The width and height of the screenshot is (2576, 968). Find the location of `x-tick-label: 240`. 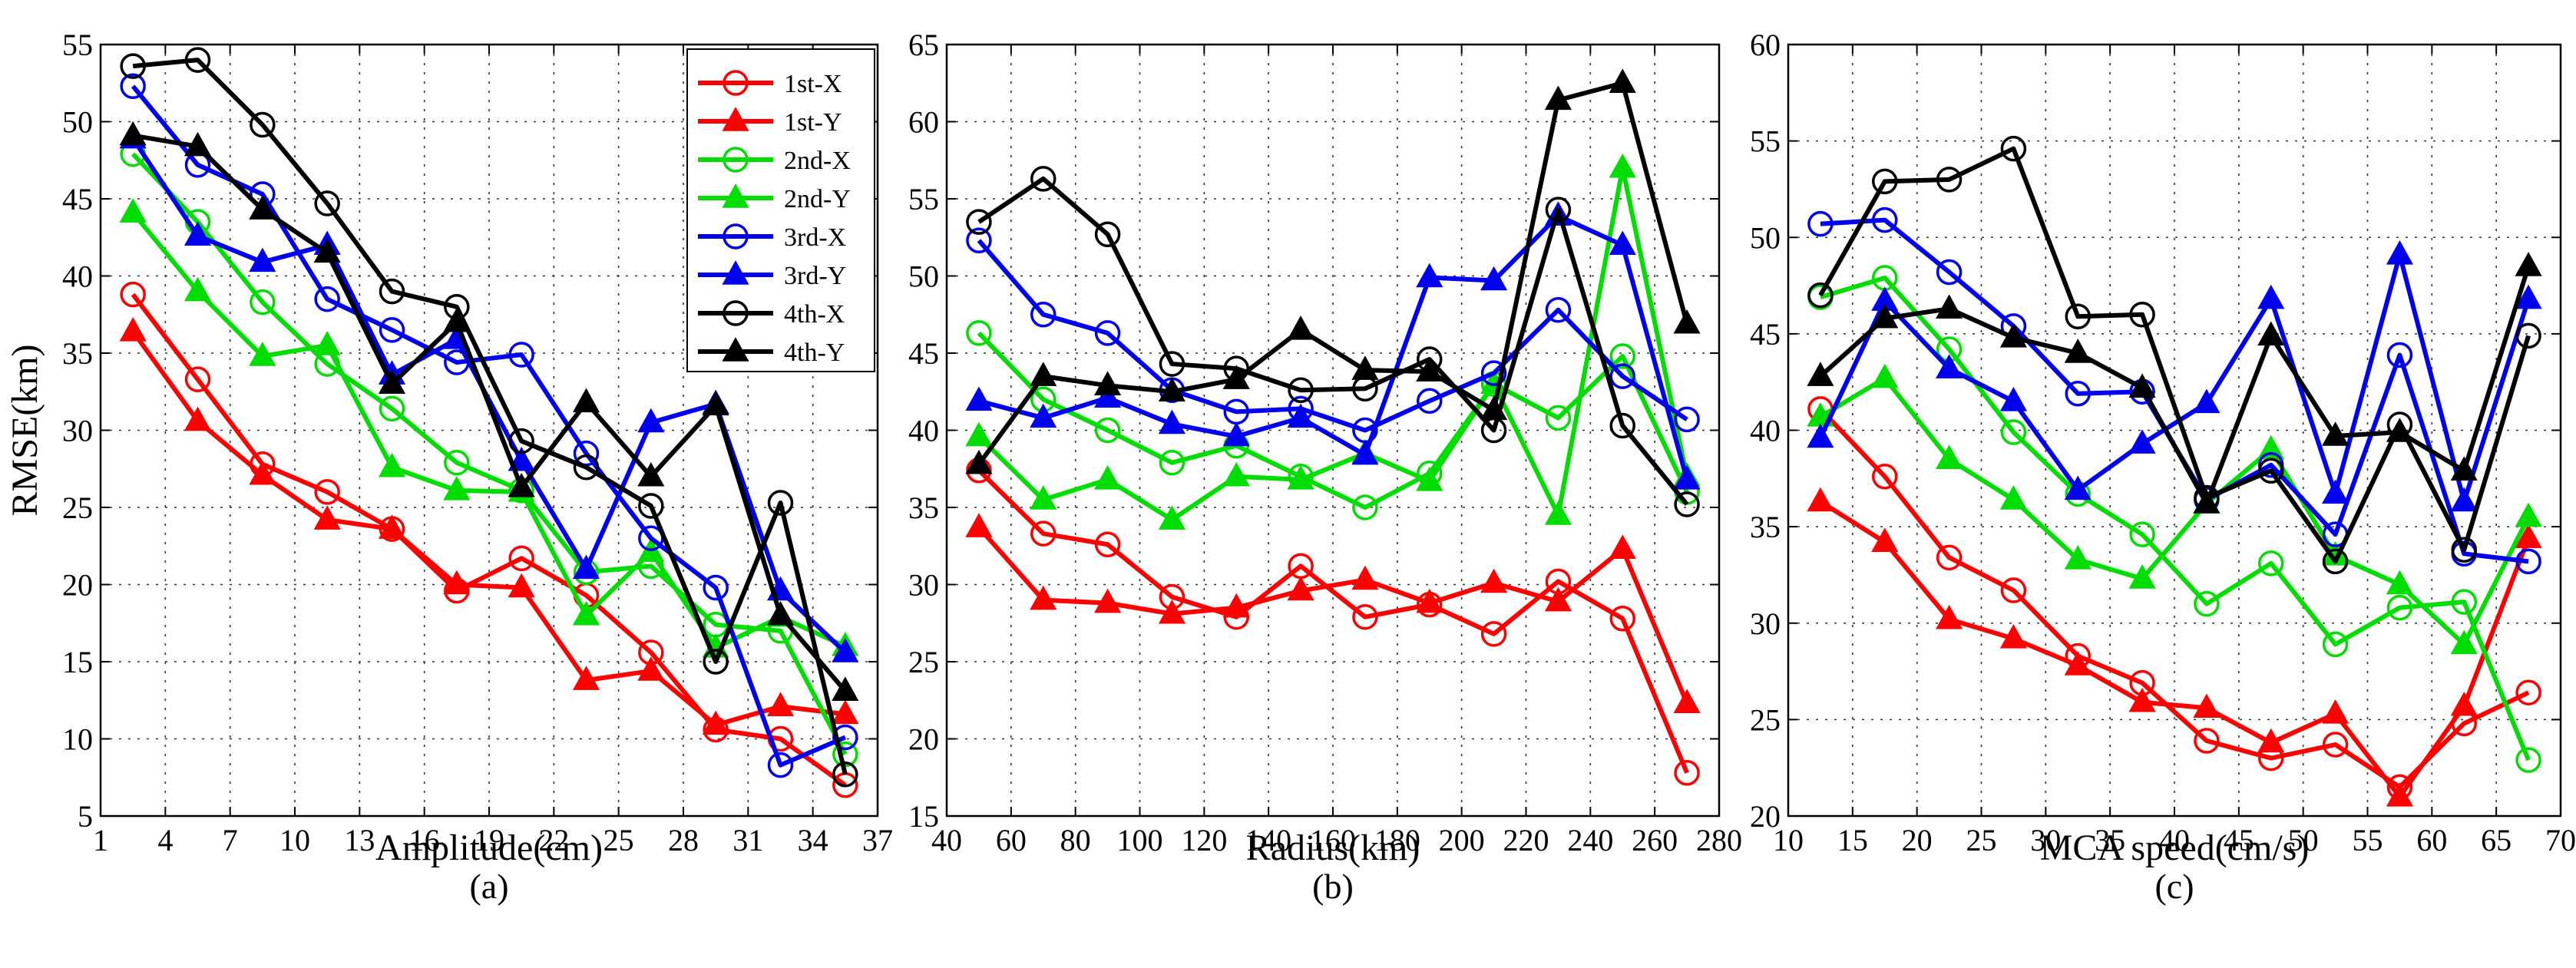

x-tick-label: 240 is located at coordinates (1590, 840).